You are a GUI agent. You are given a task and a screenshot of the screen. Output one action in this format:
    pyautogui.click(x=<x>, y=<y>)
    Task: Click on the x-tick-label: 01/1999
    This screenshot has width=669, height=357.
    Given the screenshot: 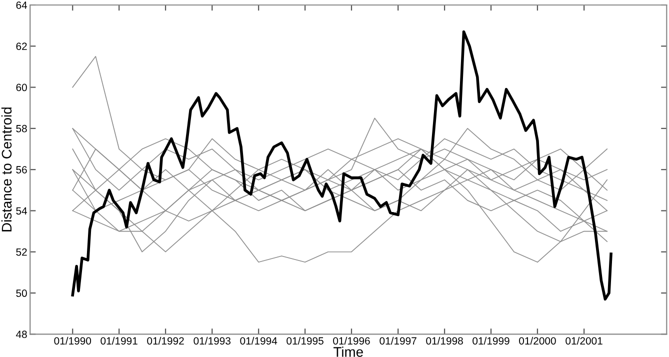 What is the action you would take?
    pyautogui.click(x=491, y=340)
    